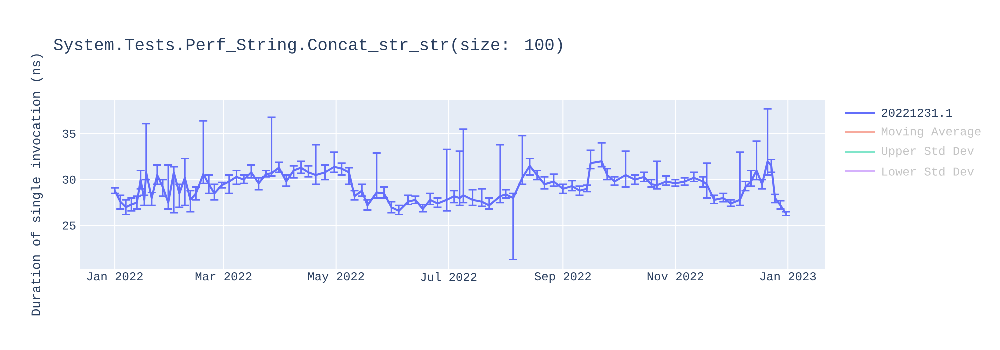 The width and height of the screenshot is (1000, 350). What do you see at coordinates (928, 171) in the screenshot?
I see `legend-label: Lower Std Dev` at bounding box center [928, 171].